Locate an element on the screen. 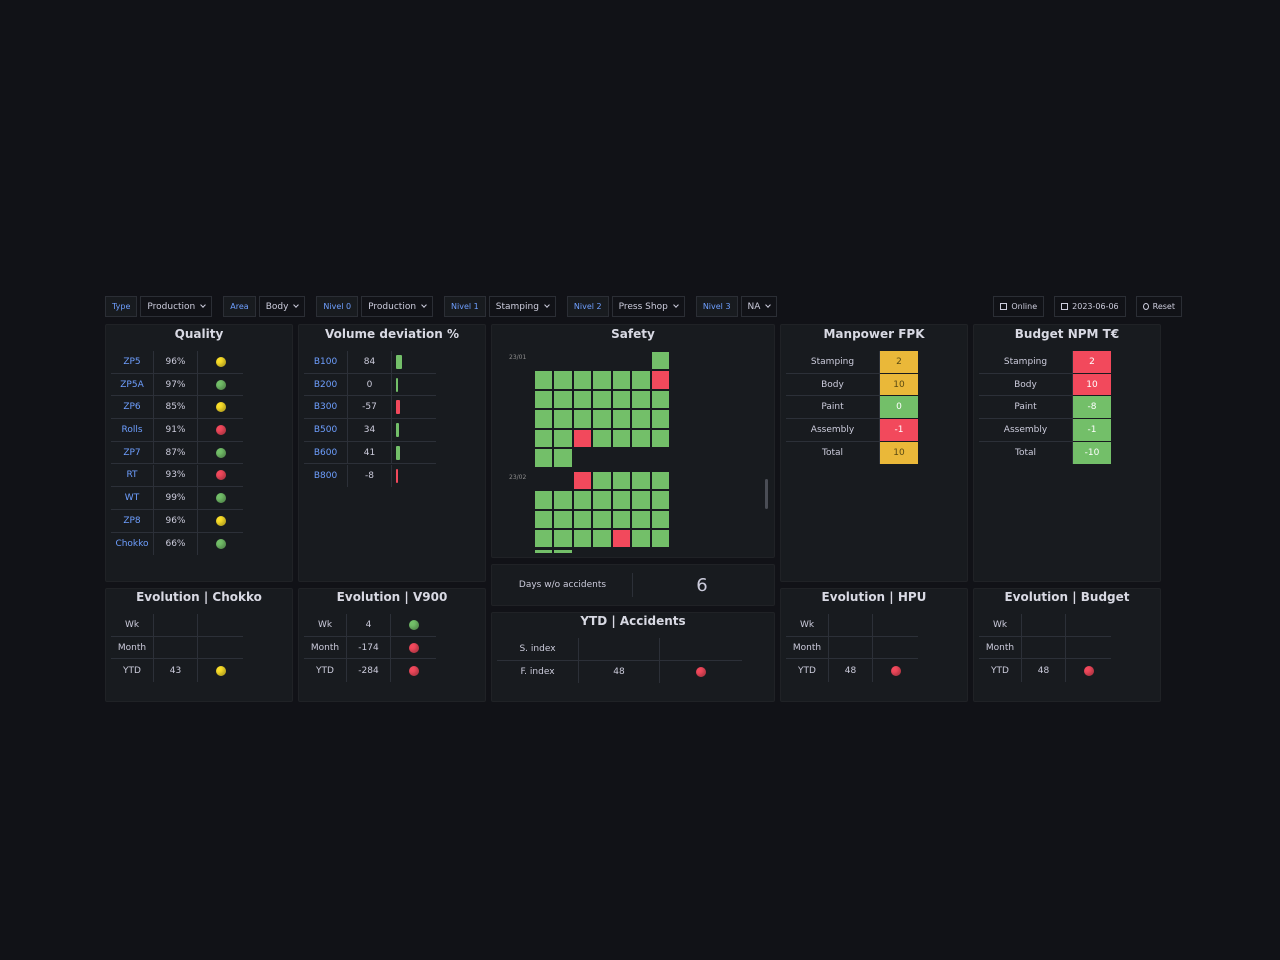 The width and height of the screenshot is (1280, 960). caret-icon is located at coordinates (203, 305).